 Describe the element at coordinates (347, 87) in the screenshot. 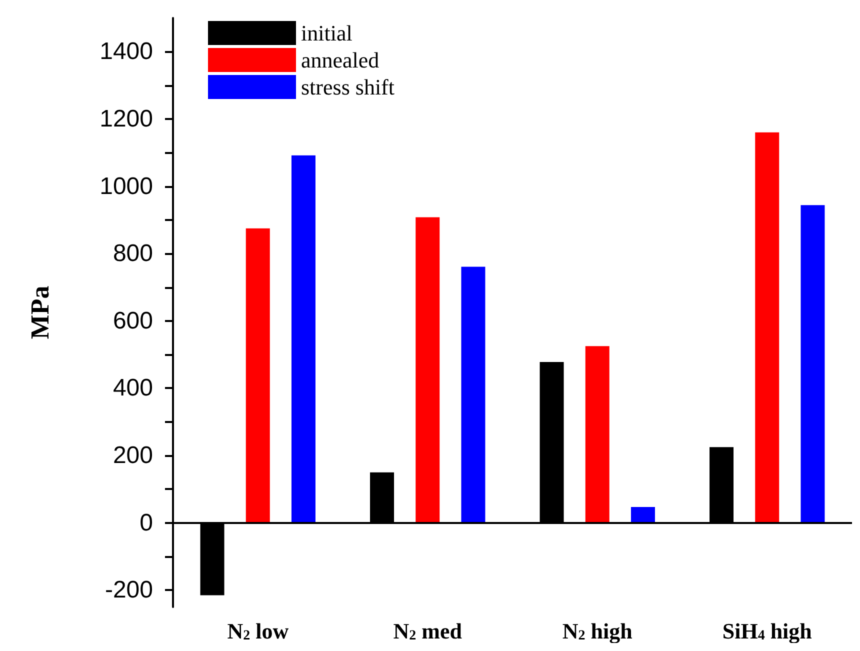

I see `legend-label: stress shift` at that location.